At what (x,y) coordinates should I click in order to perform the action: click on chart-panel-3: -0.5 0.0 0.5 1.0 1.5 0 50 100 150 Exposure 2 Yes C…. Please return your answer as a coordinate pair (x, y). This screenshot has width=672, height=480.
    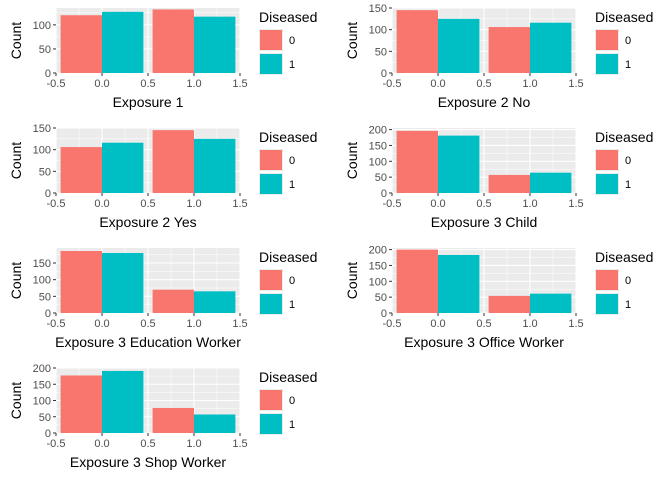
    Looking at the image, I should click on (162, 176).